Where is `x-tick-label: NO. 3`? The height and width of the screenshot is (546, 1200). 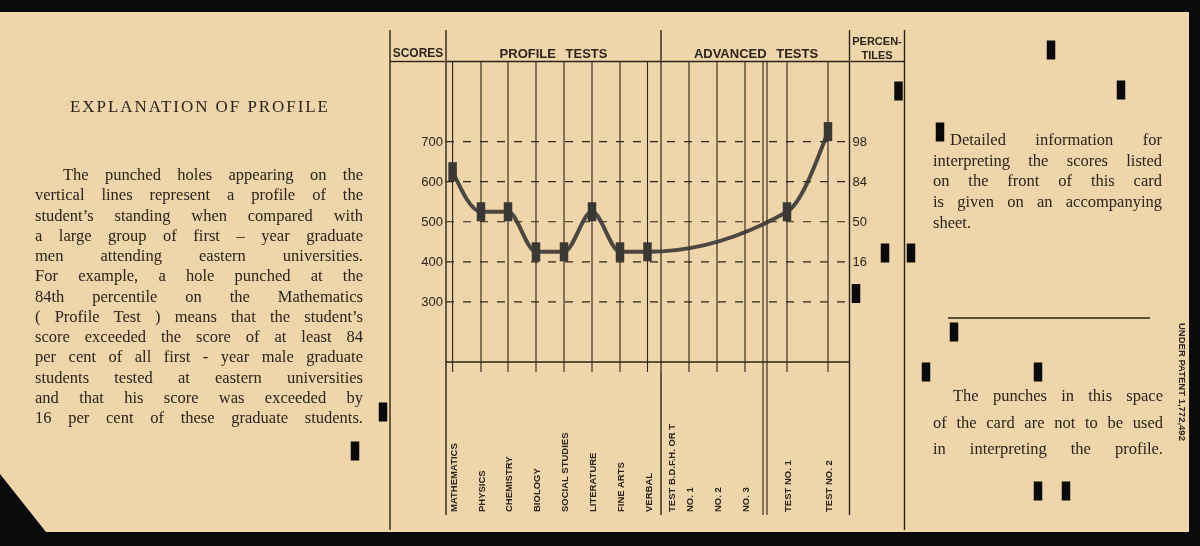
x-tick-label: NO. 3 is located at coordinates (745, 499).